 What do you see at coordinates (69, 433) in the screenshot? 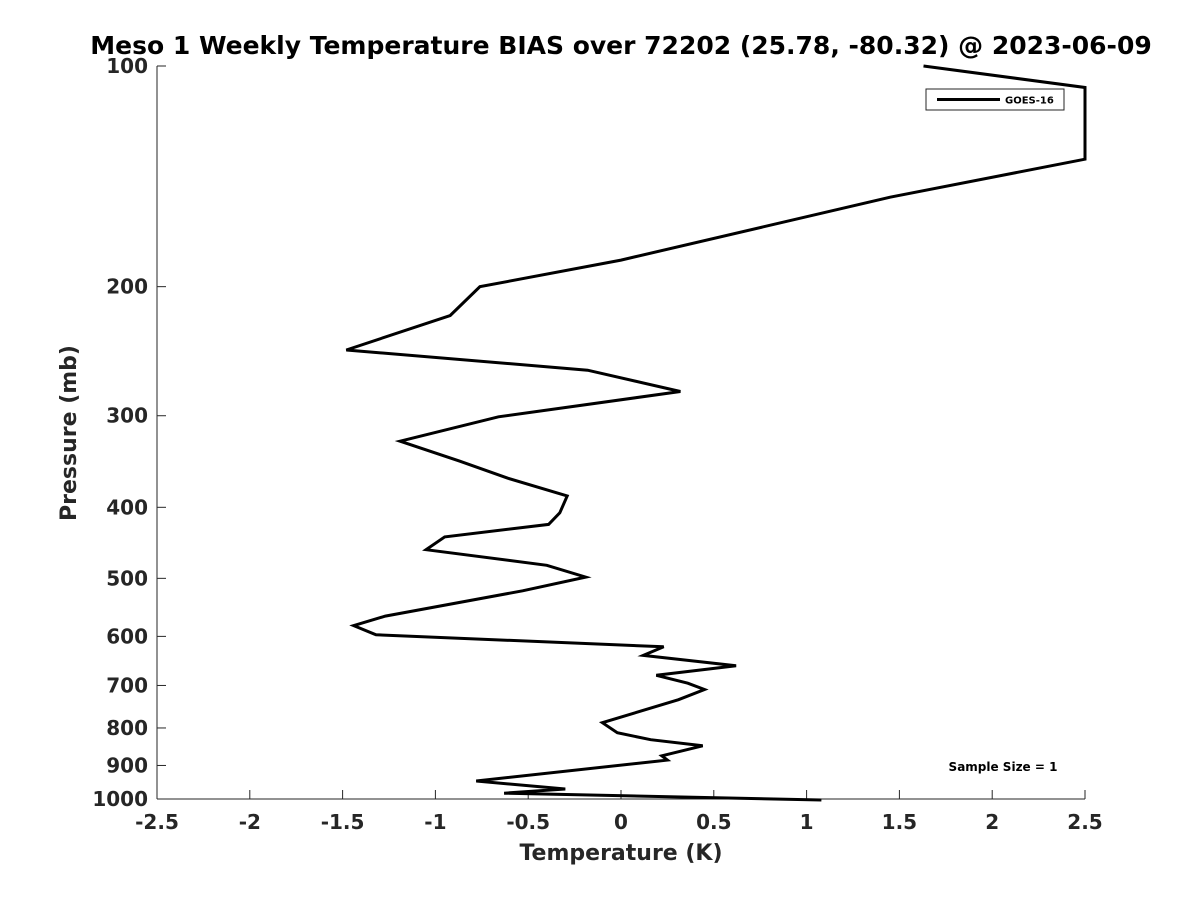
I see `y-axis-label: Pressure (mb)` at bounding box center [69, 433].